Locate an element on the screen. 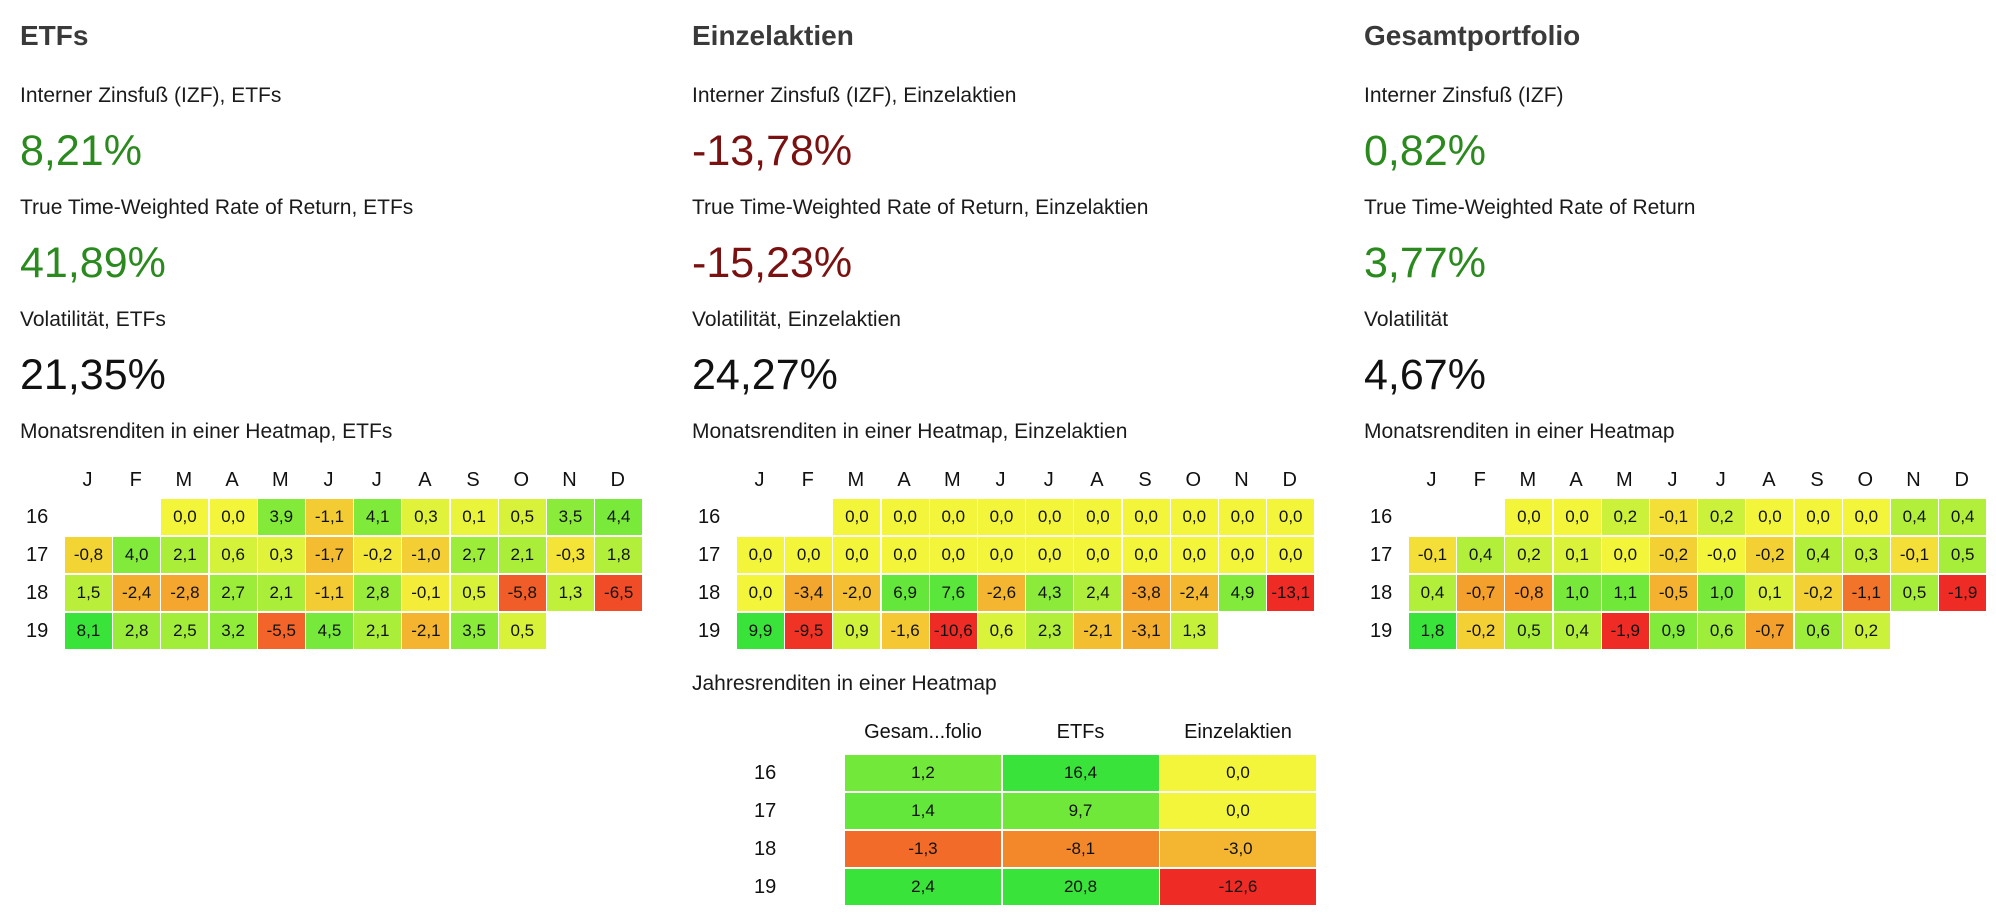 This screenshot has width=1996, height=924. yearly-heatmap-cell: 1,4 is located at coordinates (923, 811).